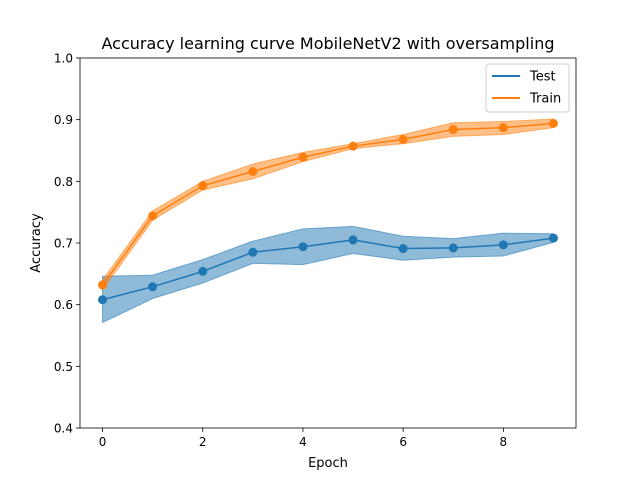 This screenshot has width=640, height=484. What do you see at coordinates (527, 88) in the screenshot?
I see `legend: Test Train` at bounding box center [527, 88].